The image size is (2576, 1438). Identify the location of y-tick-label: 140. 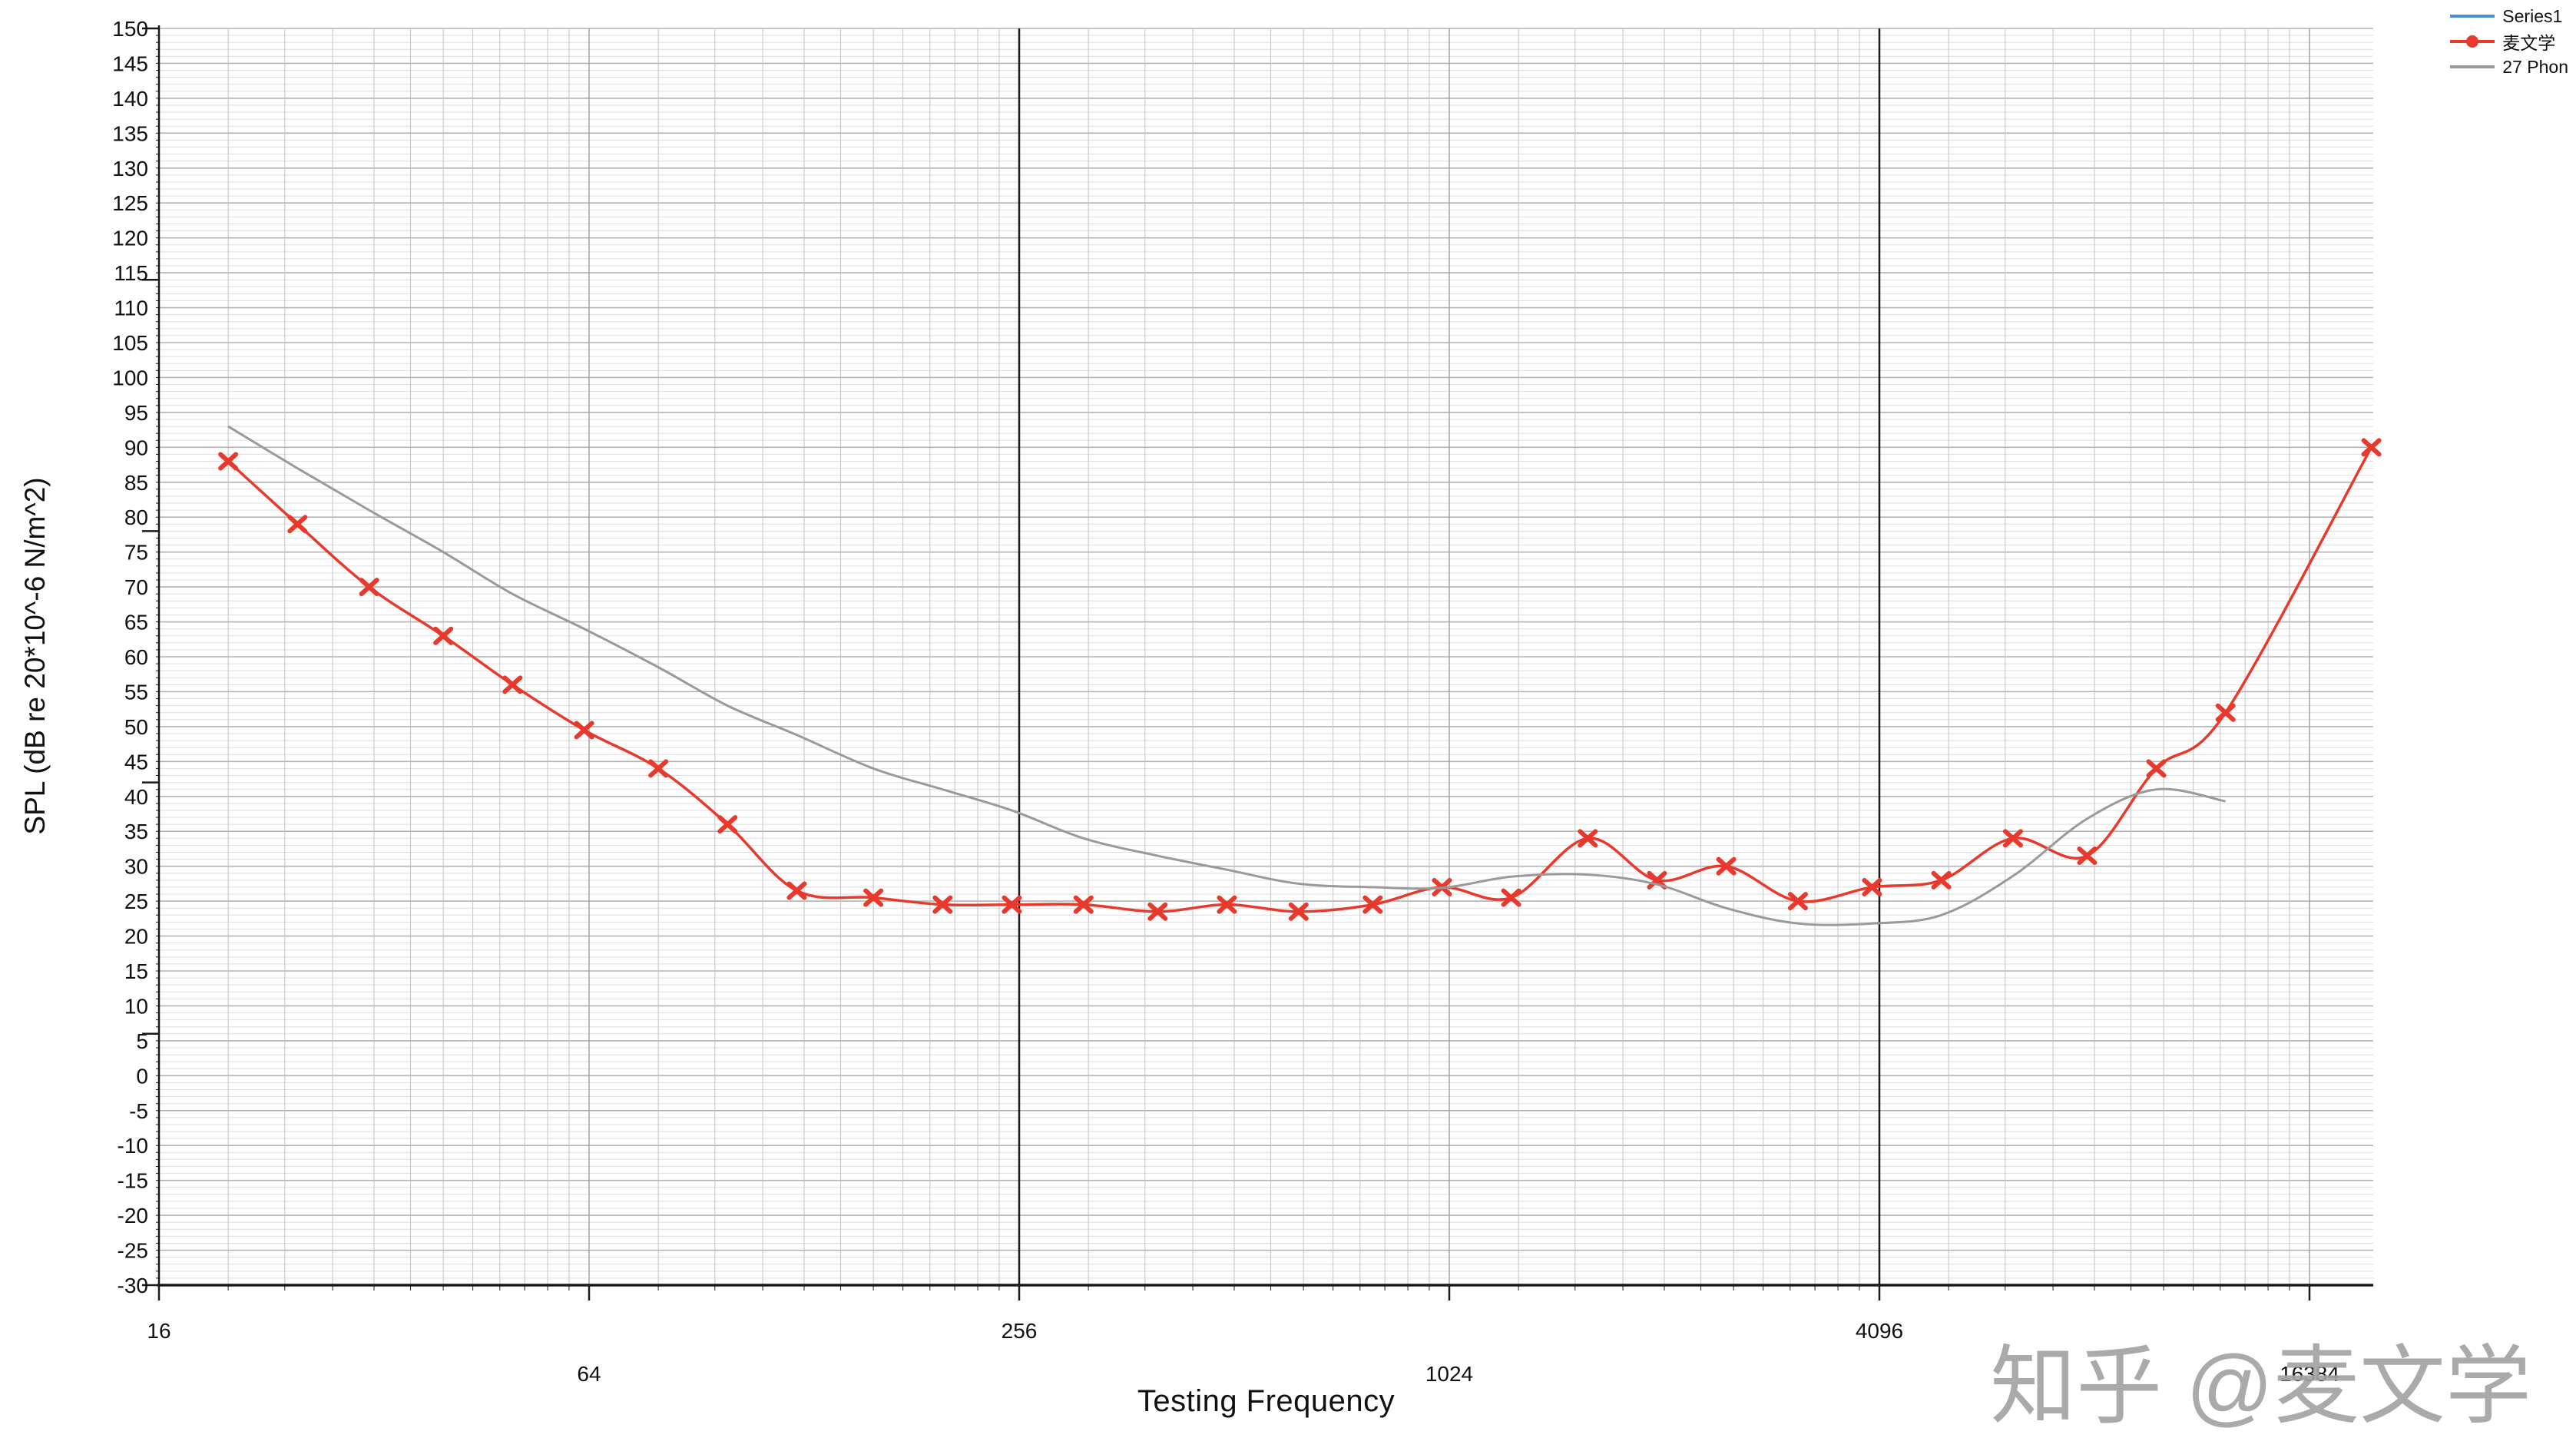
(130, 99).